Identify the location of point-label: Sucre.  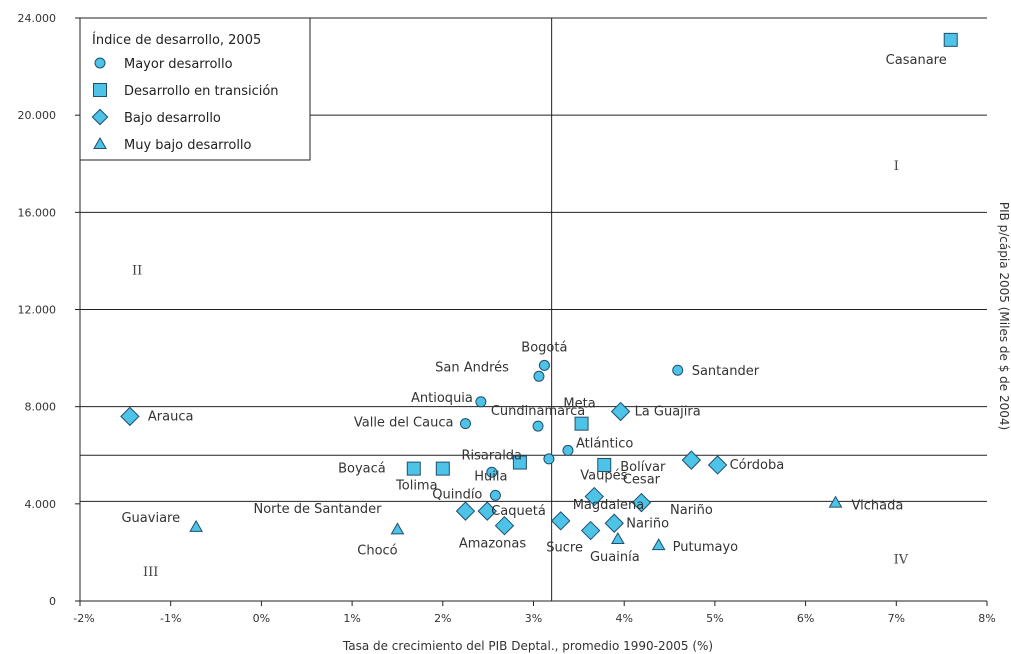
(564, 548).